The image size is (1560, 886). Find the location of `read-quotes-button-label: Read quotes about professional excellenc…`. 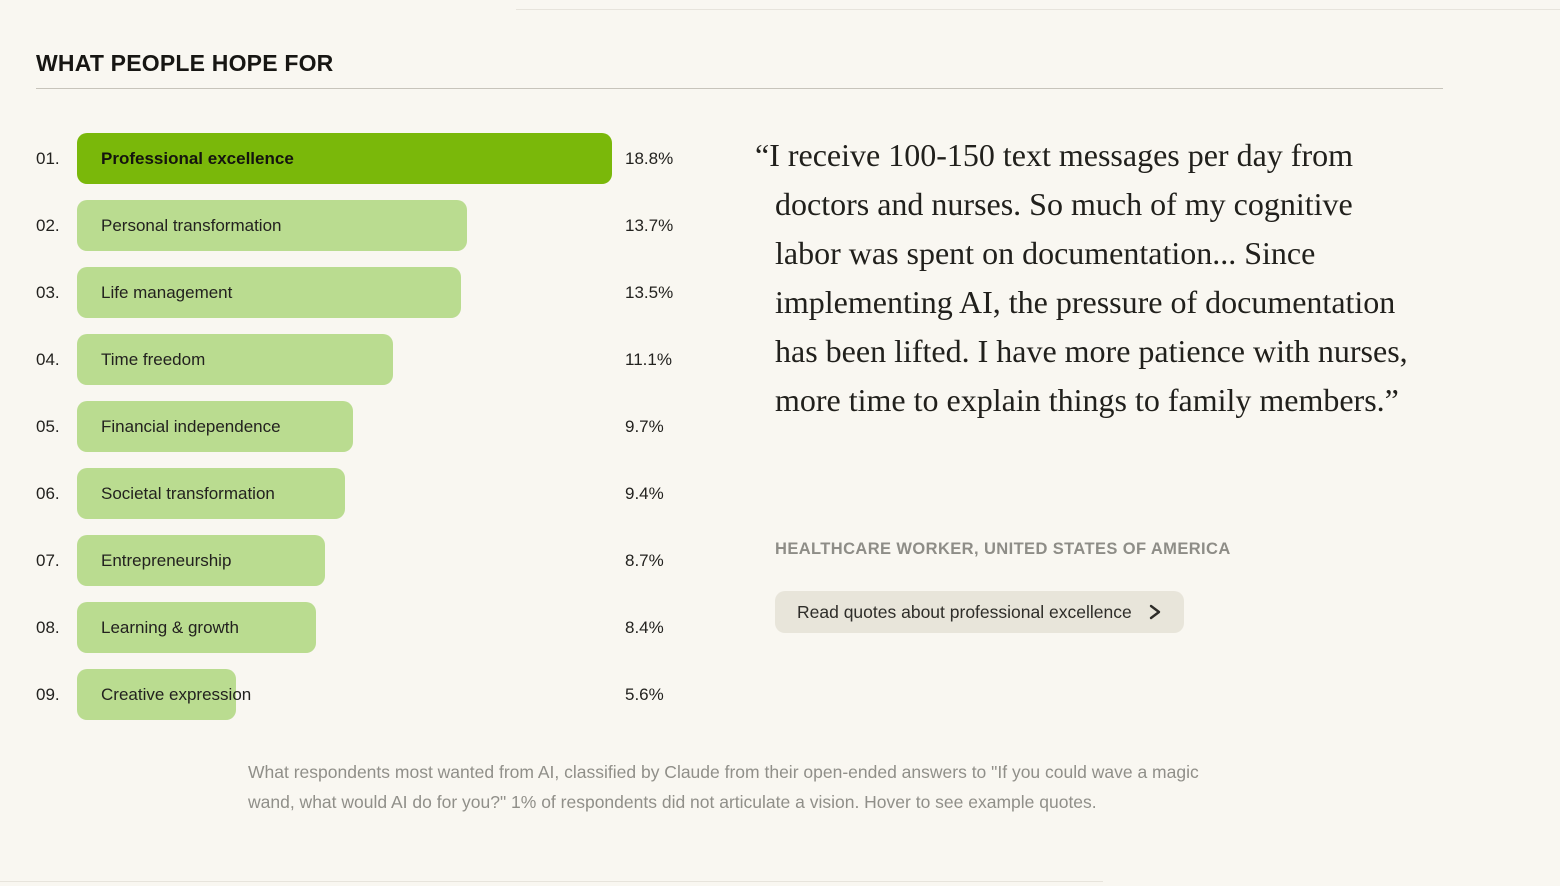

read-quotes-button-label: Read quotes about professional excellenc… is located at coordinates (964, 611).